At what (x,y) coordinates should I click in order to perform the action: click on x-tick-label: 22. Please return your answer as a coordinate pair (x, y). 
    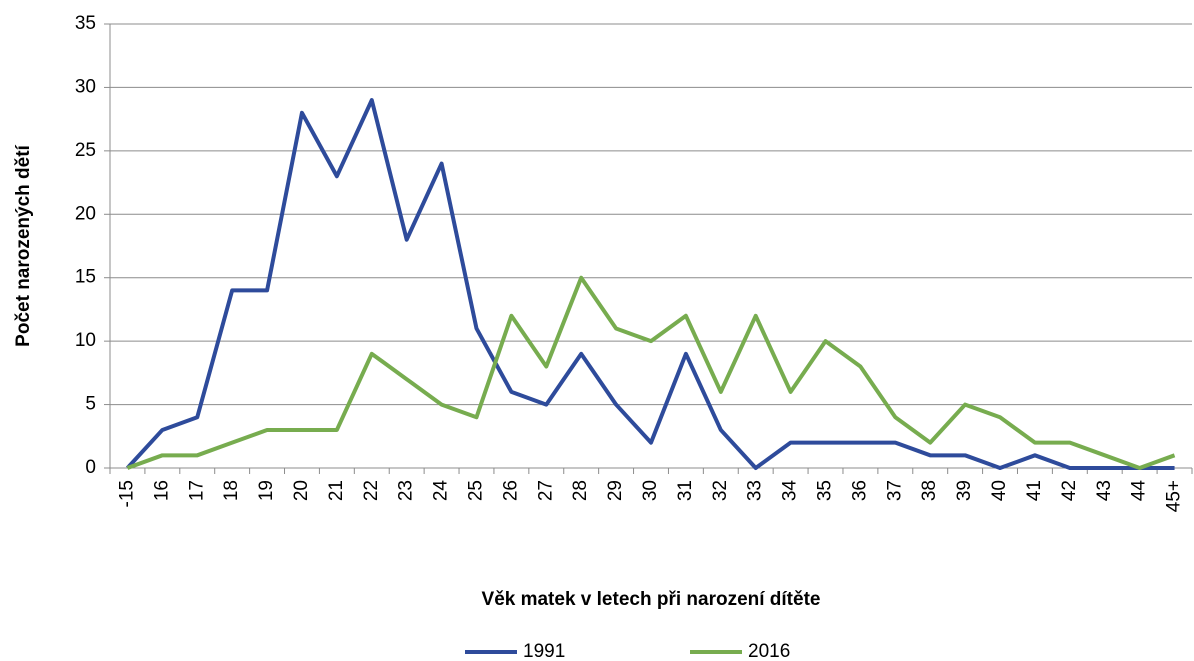
    Looking at the image, I should click on (371, 490).